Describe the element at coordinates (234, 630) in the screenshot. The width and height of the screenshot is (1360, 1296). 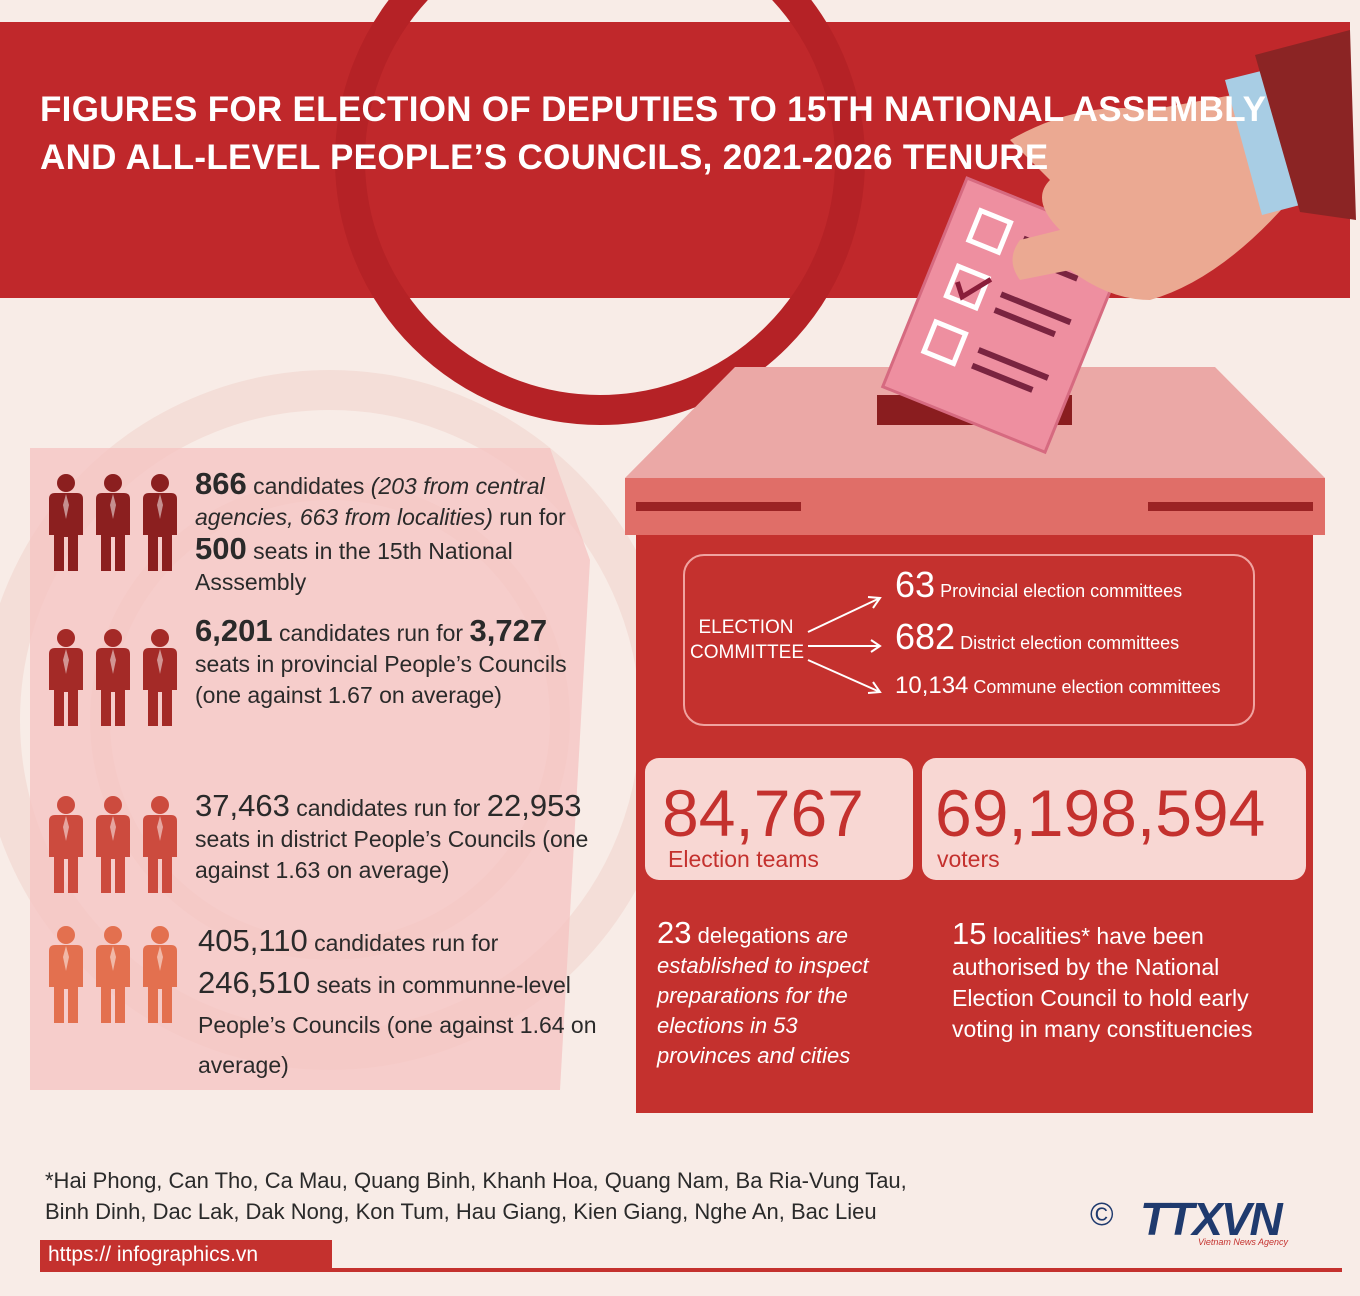
I see `text-run: 6,201` at that location.